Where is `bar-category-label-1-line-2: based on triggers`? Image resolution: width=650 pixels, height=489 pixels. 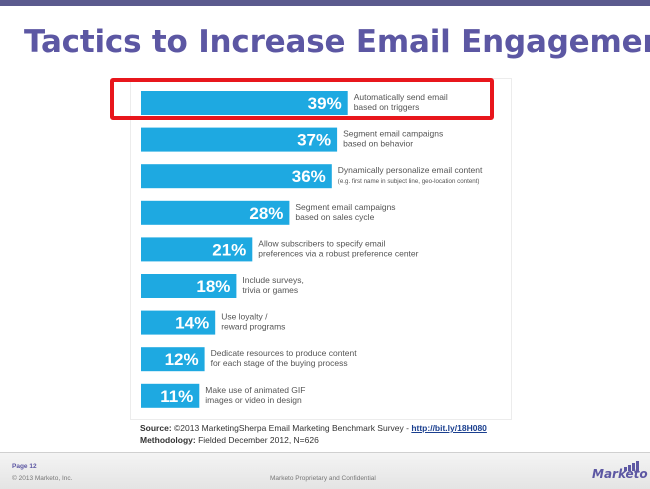
bar-category-label-1-line-2: based on triggers is located at coordinates (387, 107).